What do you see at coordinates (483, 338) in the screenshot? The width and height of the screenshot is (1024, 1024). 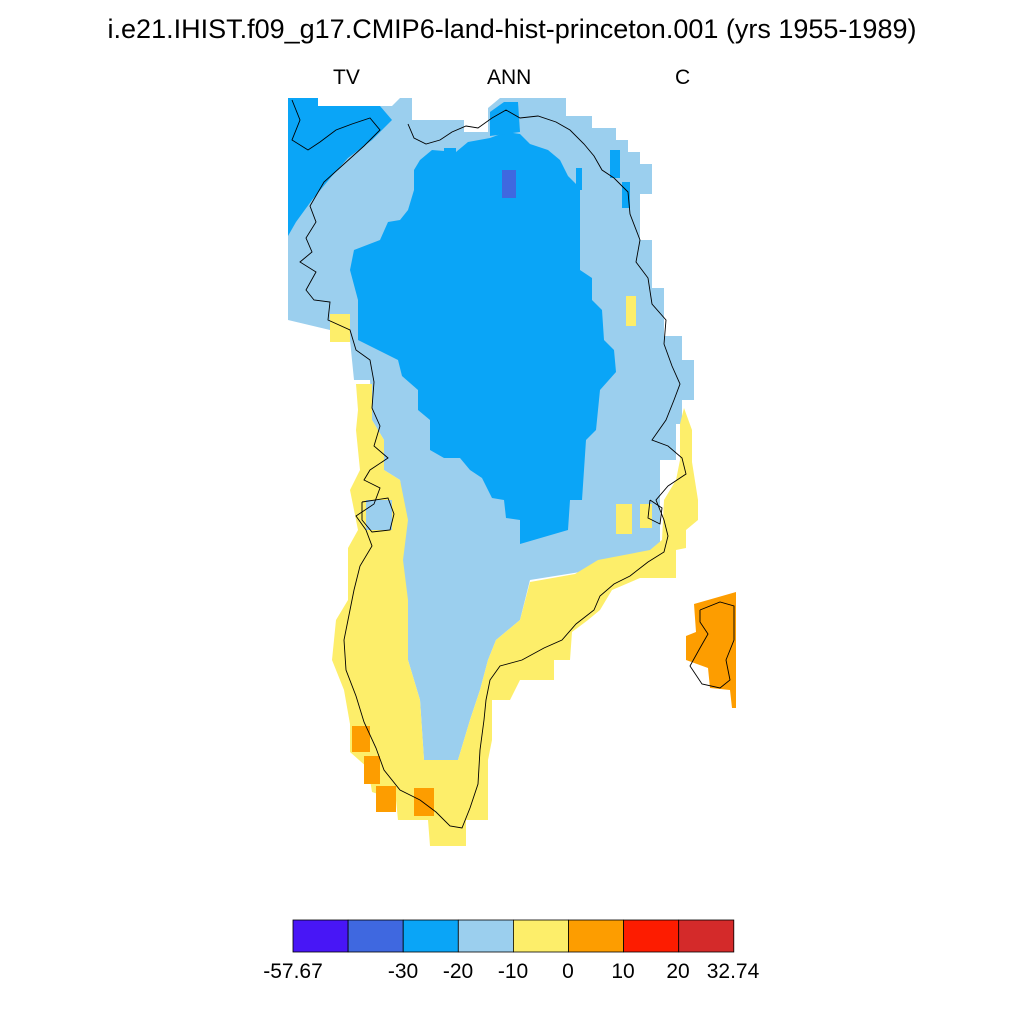 I see `region-blue-interior` at bounding box center [483, 338].